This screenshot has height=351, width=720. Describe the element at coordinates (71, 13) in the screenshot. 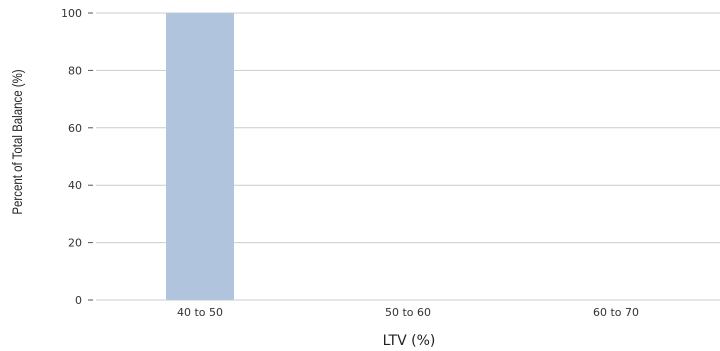

I see `y-tick-label-100: 100` at that location.